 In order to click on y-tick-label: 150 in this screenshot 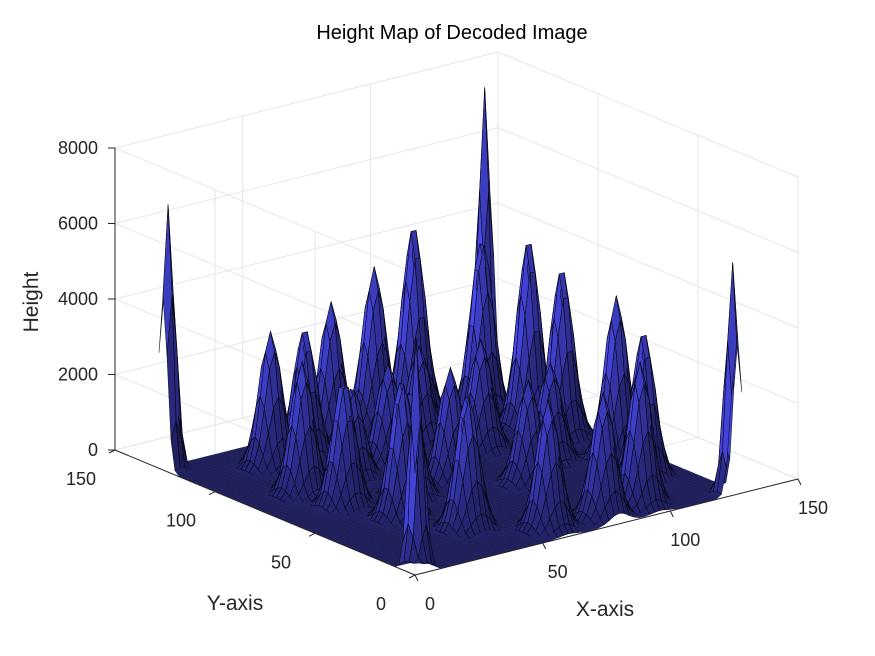, I will do `click(81, 479)`.